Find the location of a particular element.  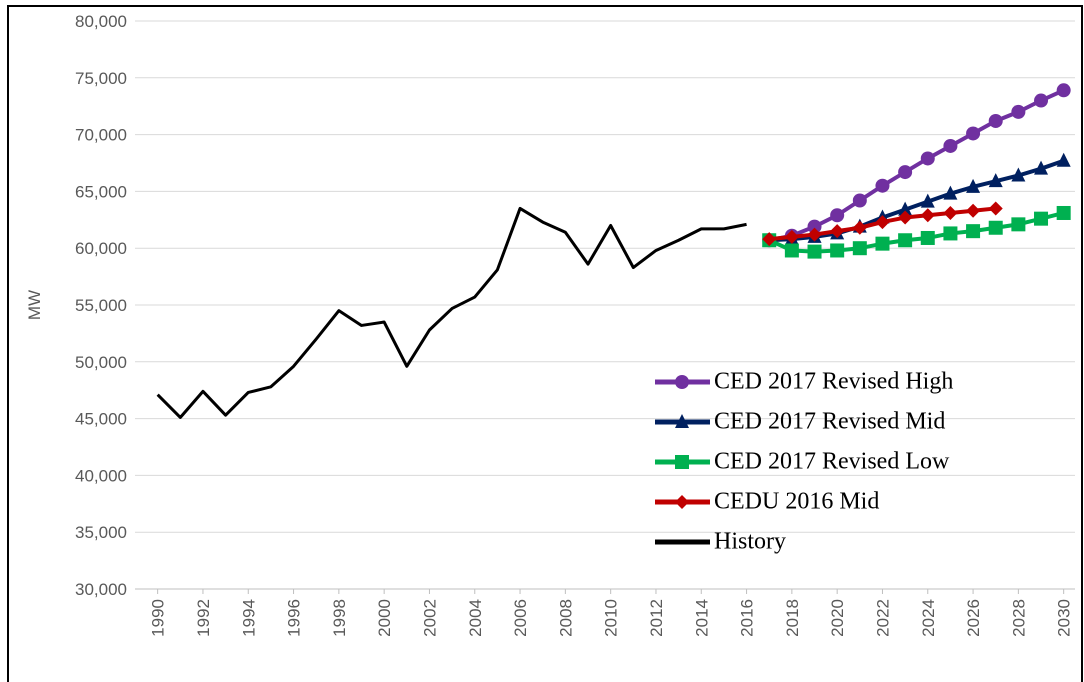

y-tick-label: 75,000 is located at coordinates (101, 78).